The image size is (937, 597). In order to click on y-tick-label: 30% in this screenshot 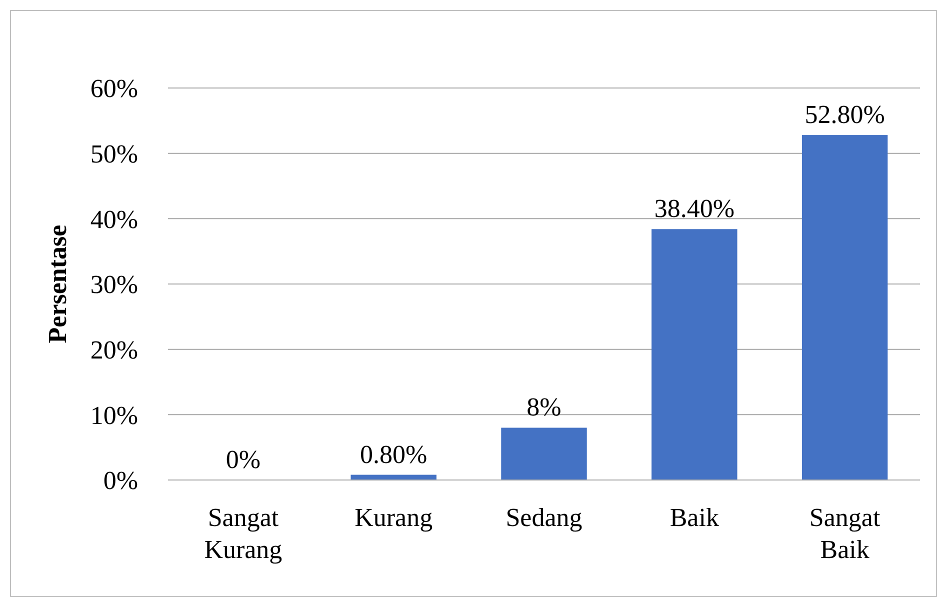, I will do `click(114, 285)`.